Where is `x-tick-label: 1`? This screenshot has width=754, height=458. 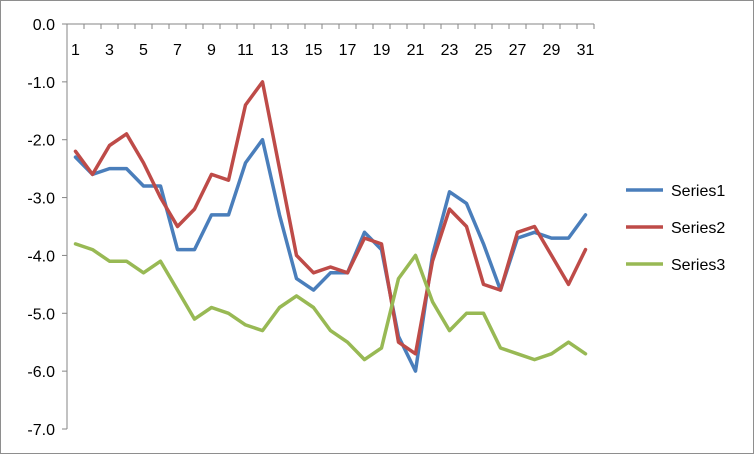
x-tick-label: 1 is located at coordinates (75, 50).